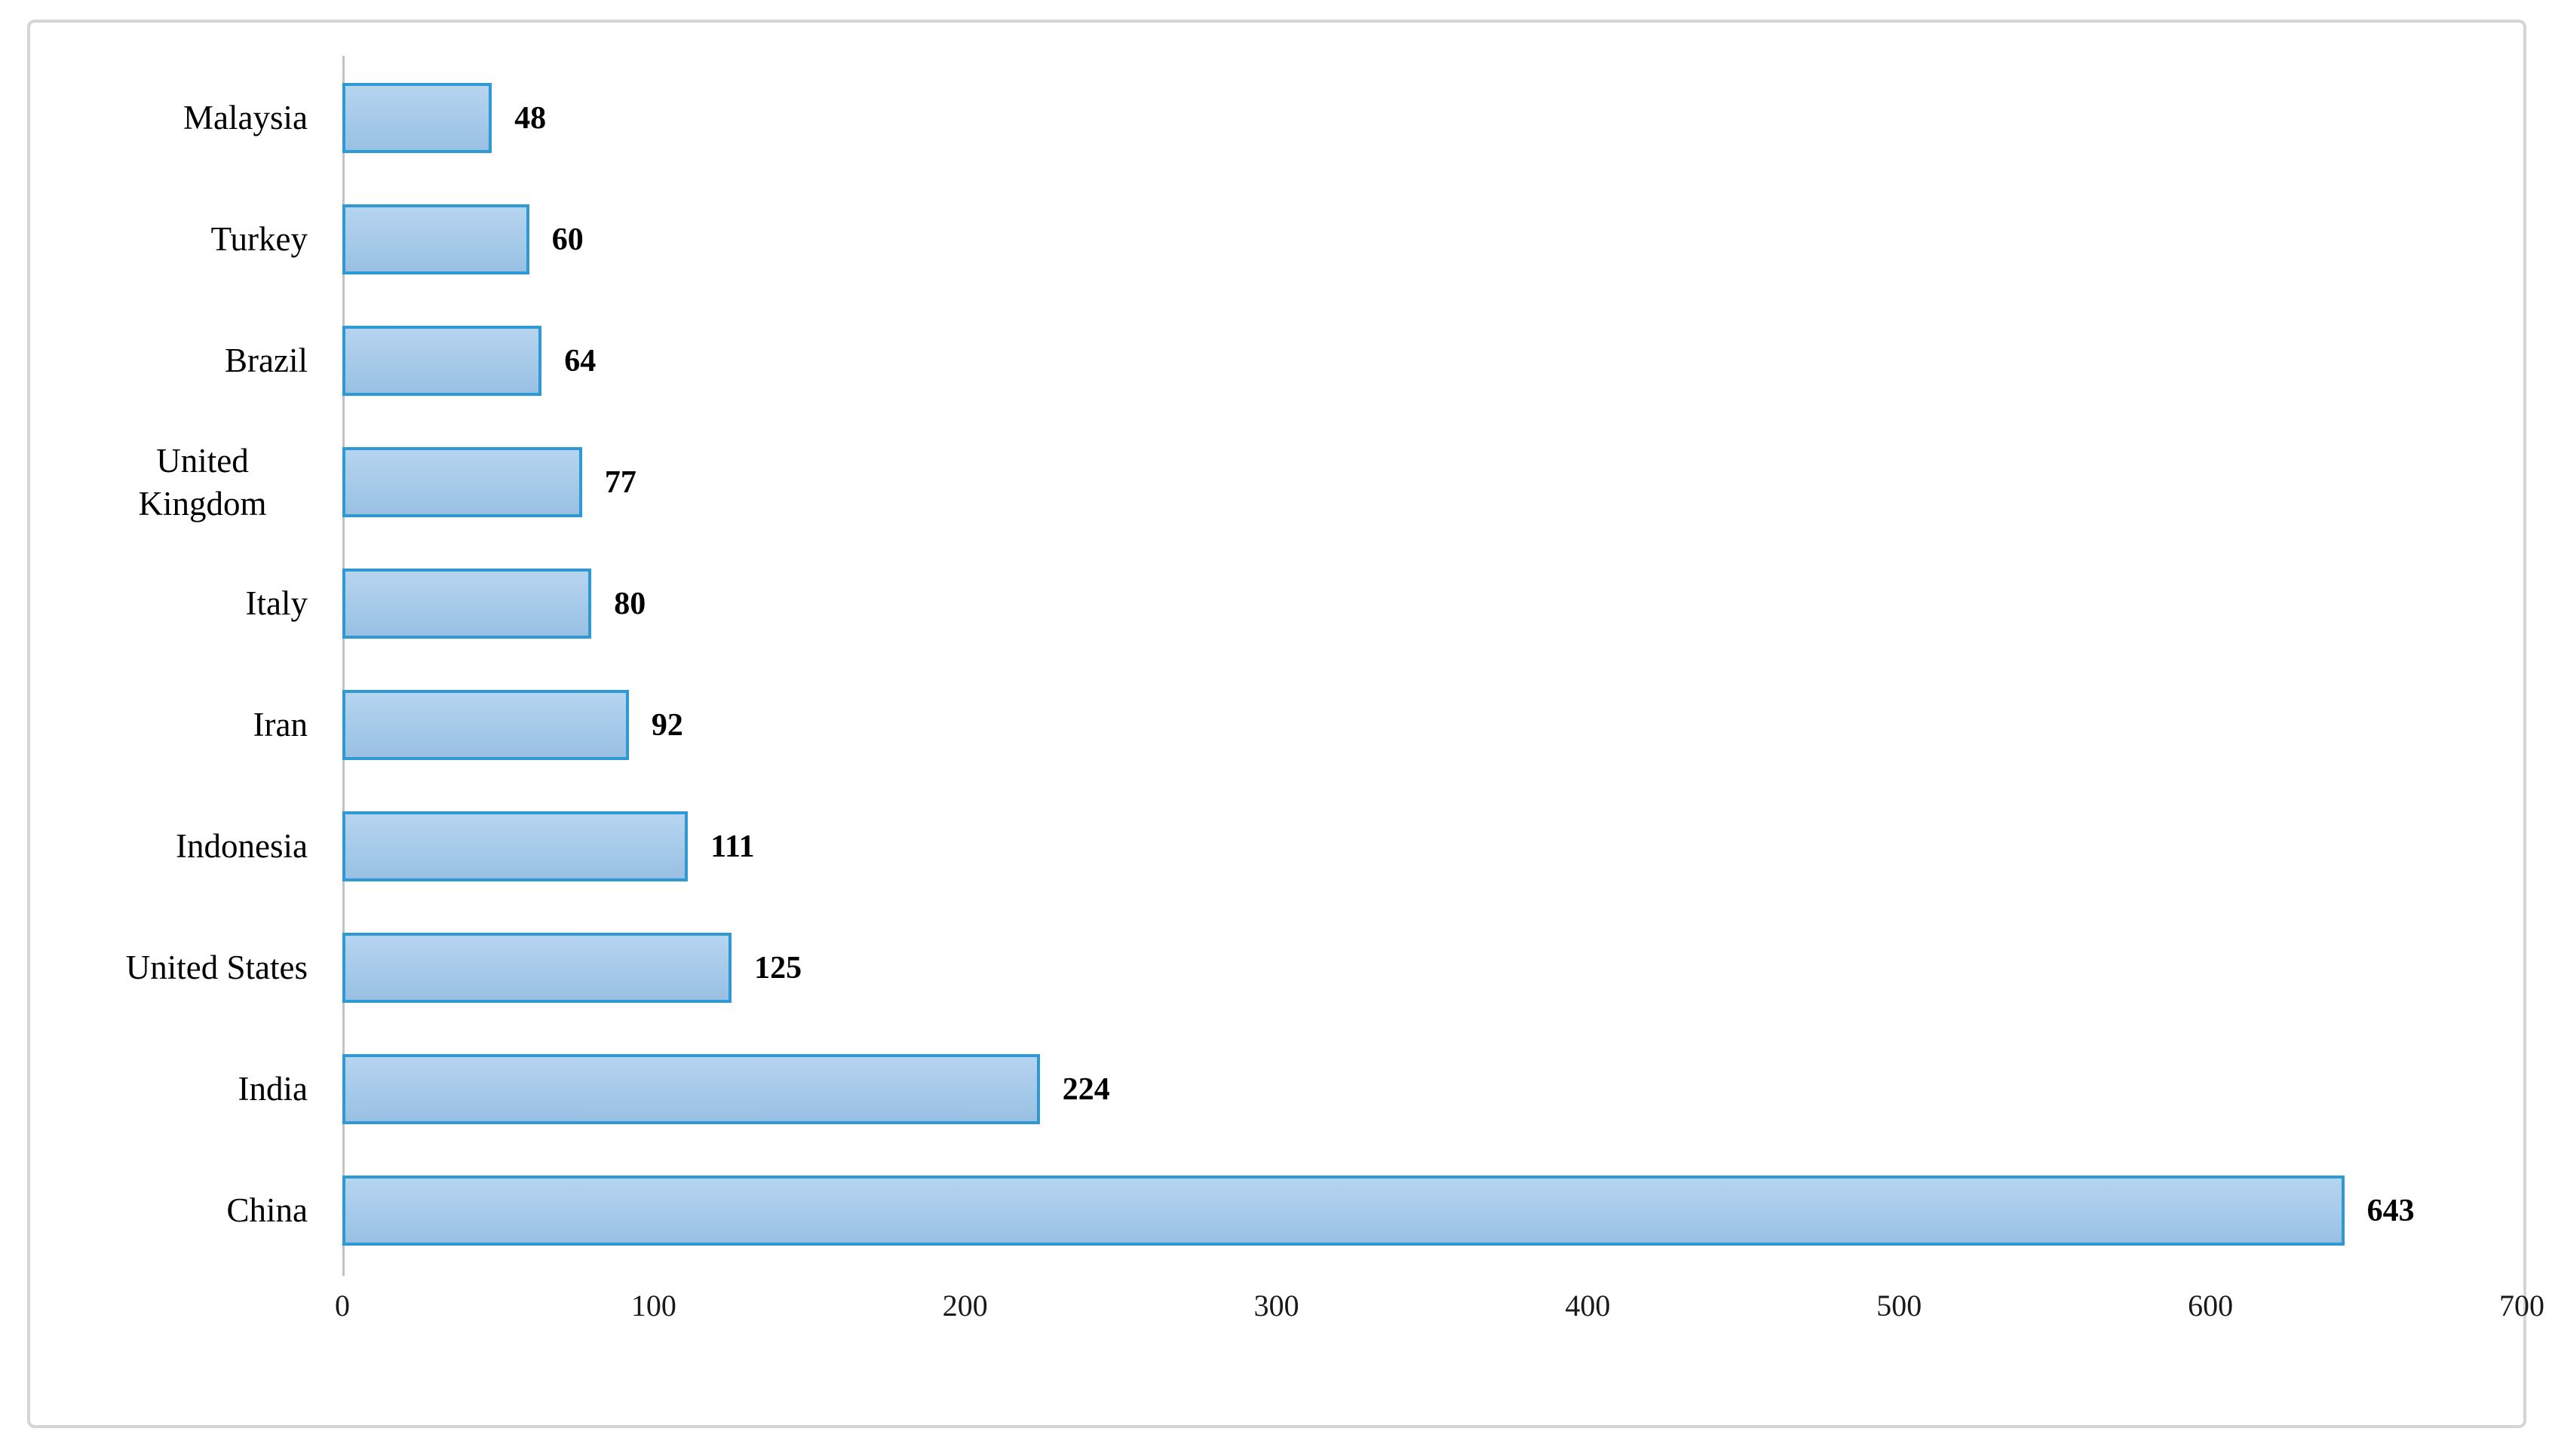 Image resolution: width=2555 pixels, height=1456 pixels. What do you see at coordinates (259, 239) in the screenshot?
I see `category-label: Turkey` at bounding box center [259, 239].